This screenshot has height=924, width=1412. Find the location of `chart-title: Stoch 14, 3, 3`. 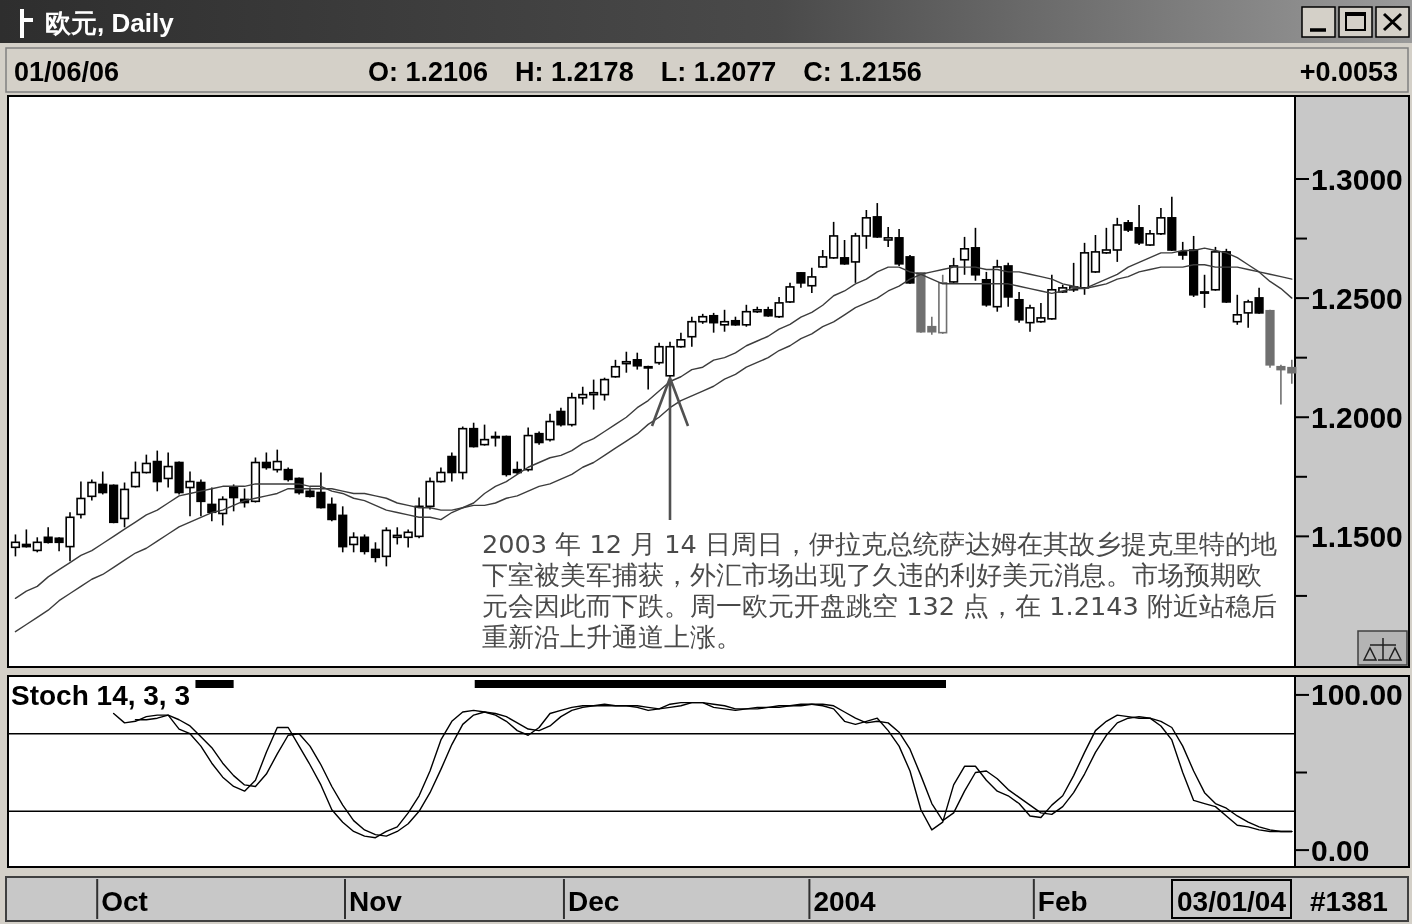

chart-title: Stoch 14, 3, 3 is located at coordinates (100, 695).